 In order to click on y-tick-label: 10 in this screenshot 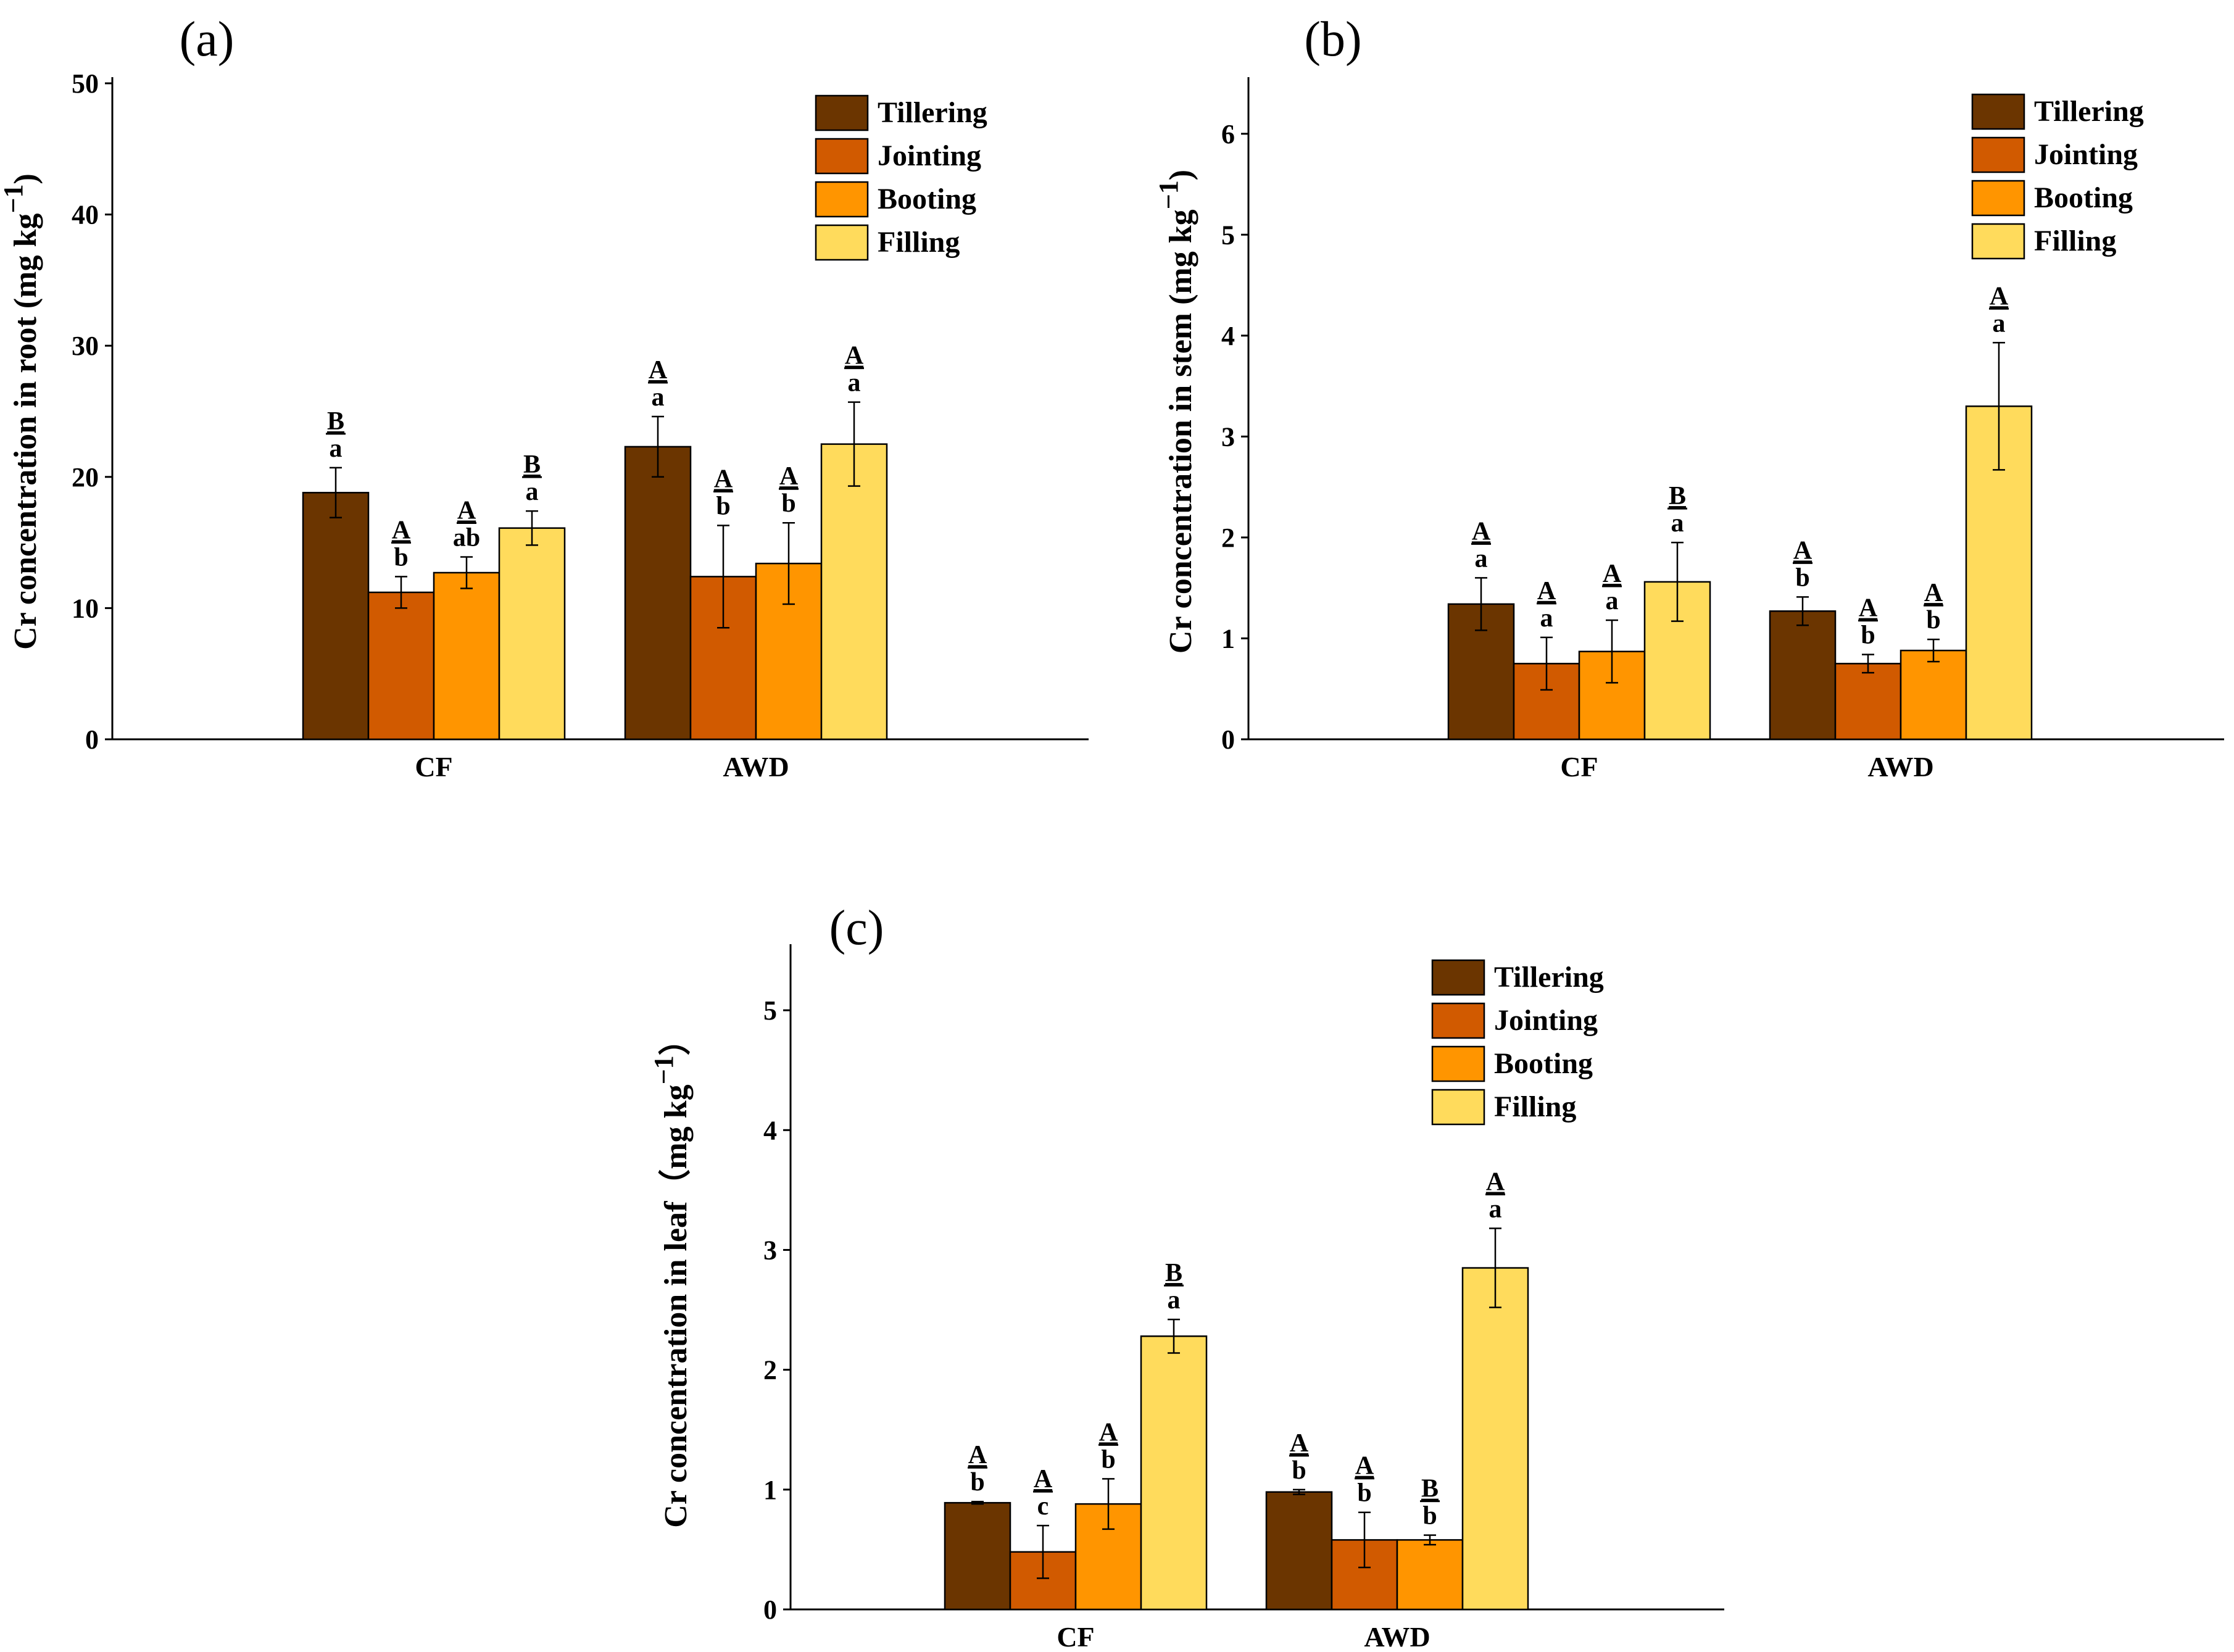, I will do `click(85, 608)`.